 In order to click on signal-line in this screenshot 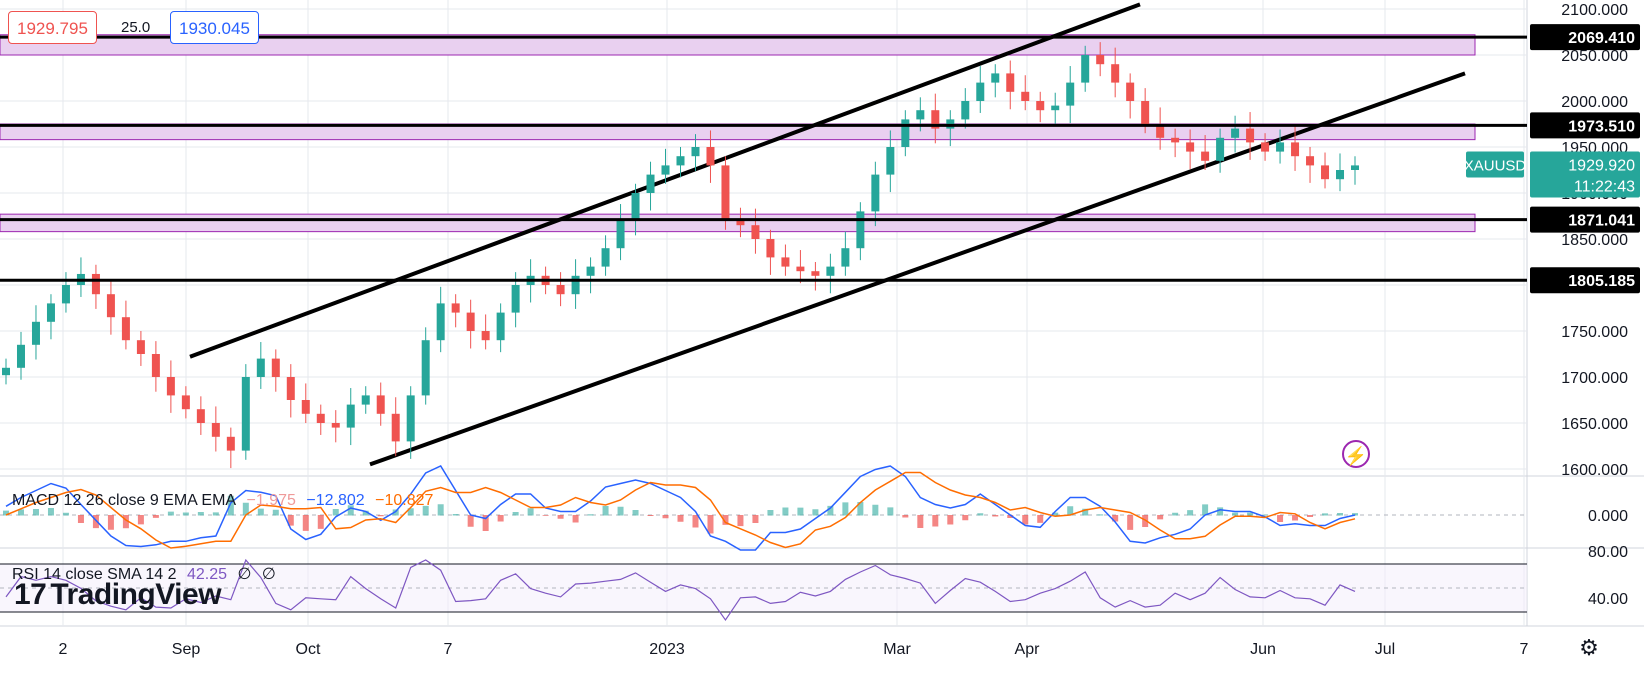, I will do `click(680, 510)`.